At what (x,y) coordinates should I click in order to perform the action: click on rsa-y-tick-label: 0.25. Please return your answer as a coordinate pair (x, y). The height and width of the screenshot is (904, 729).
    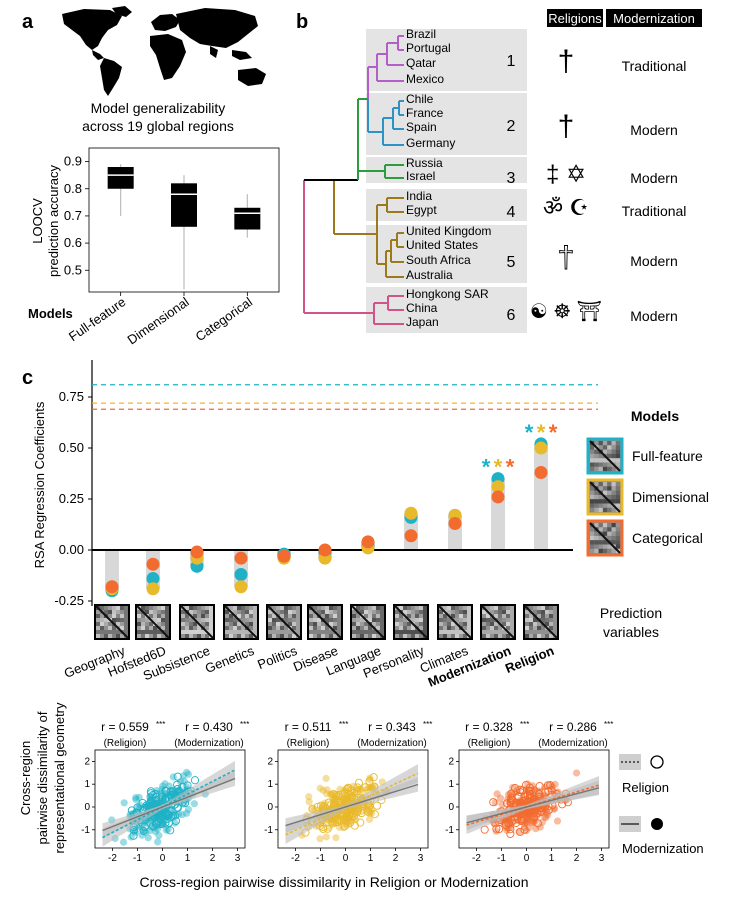
    Looking at the image, I should click on (71, 498).